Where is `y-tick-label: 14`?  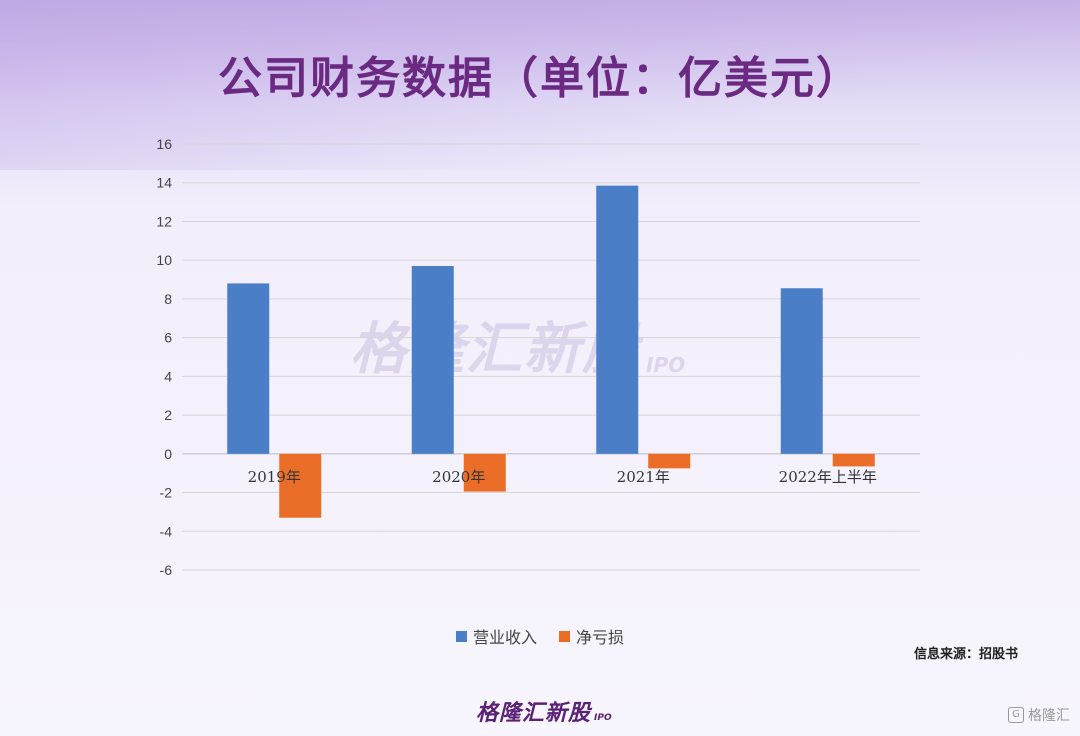 y-tick-label: 14 is located at coordinates (164, 183).